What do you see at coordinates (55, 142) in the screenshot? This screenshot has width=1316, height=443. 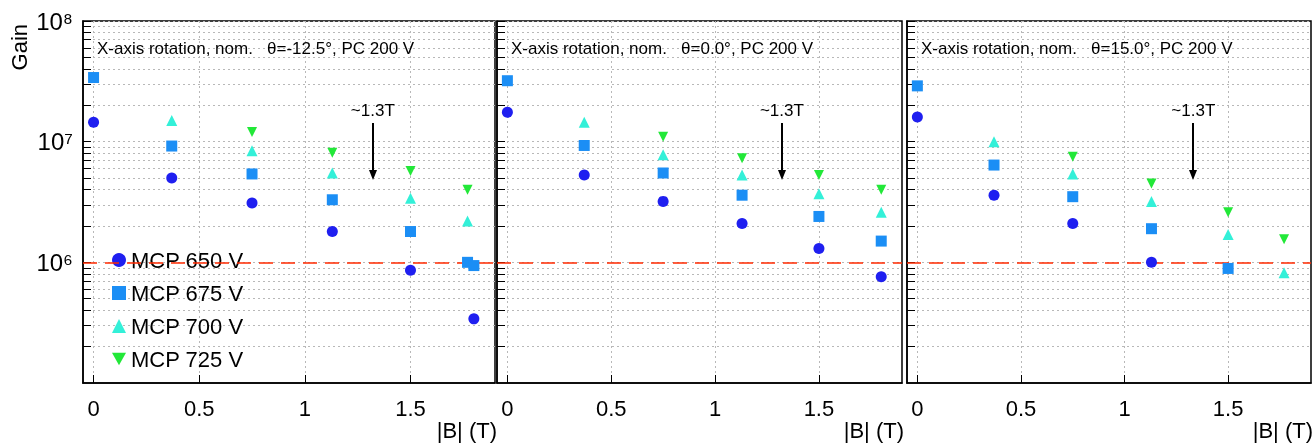 I see `y-tick-label: 10⁷` at bounding box center [55, 142].